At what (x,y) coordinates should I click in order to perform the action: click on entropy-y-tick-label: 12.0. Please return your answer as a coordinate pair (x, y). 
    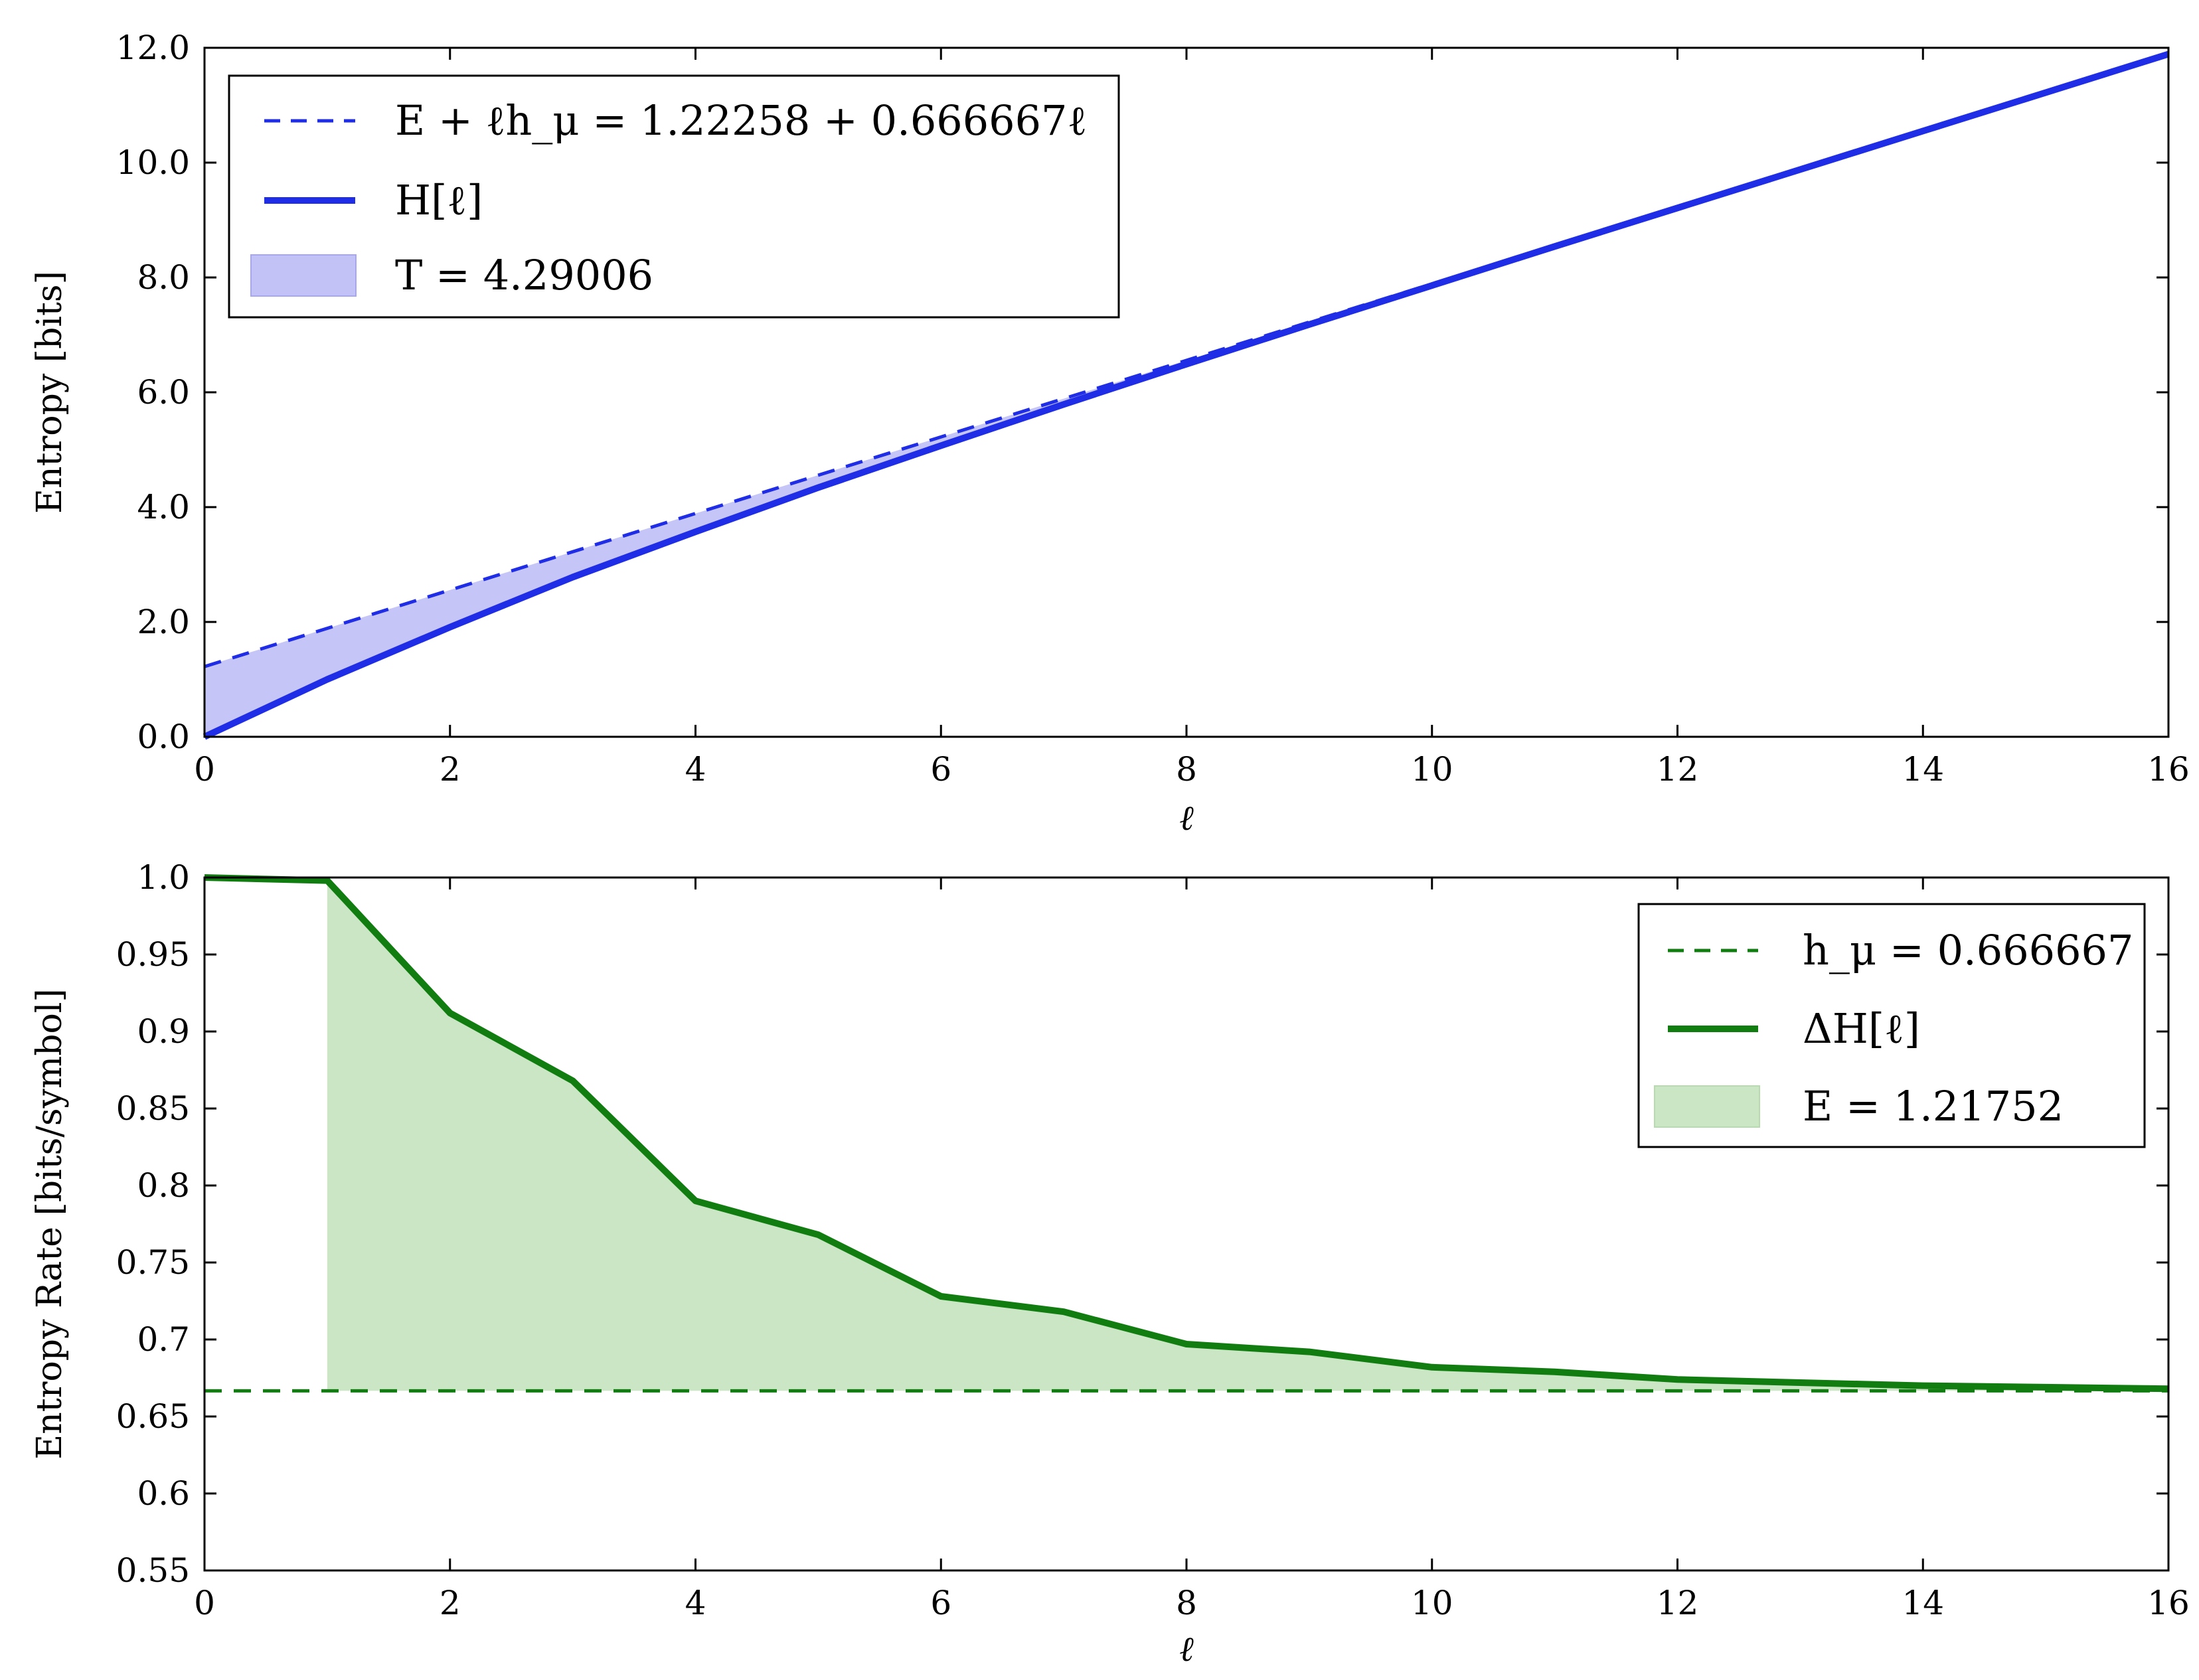
    Looking at the image, I should click on (153, 48).